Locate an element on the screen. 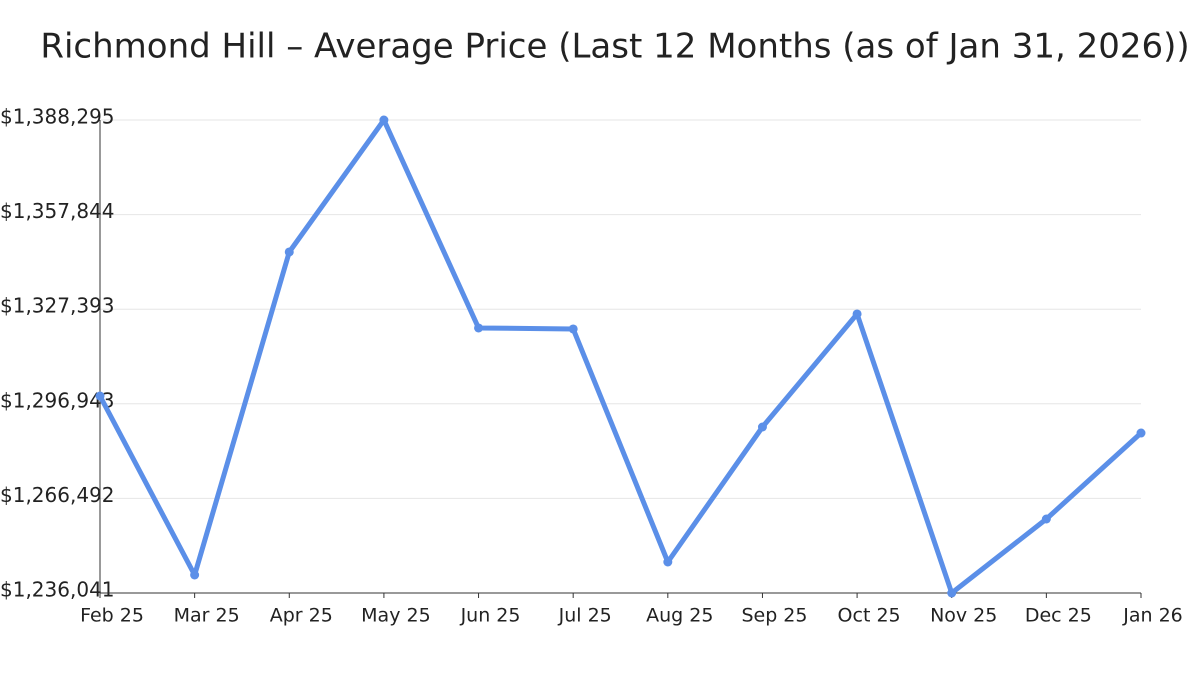 Image resolution: width=1200 pixels, height=675 pixels. y-tick-label: $1,388,295 is located at coordinates (57, 117).